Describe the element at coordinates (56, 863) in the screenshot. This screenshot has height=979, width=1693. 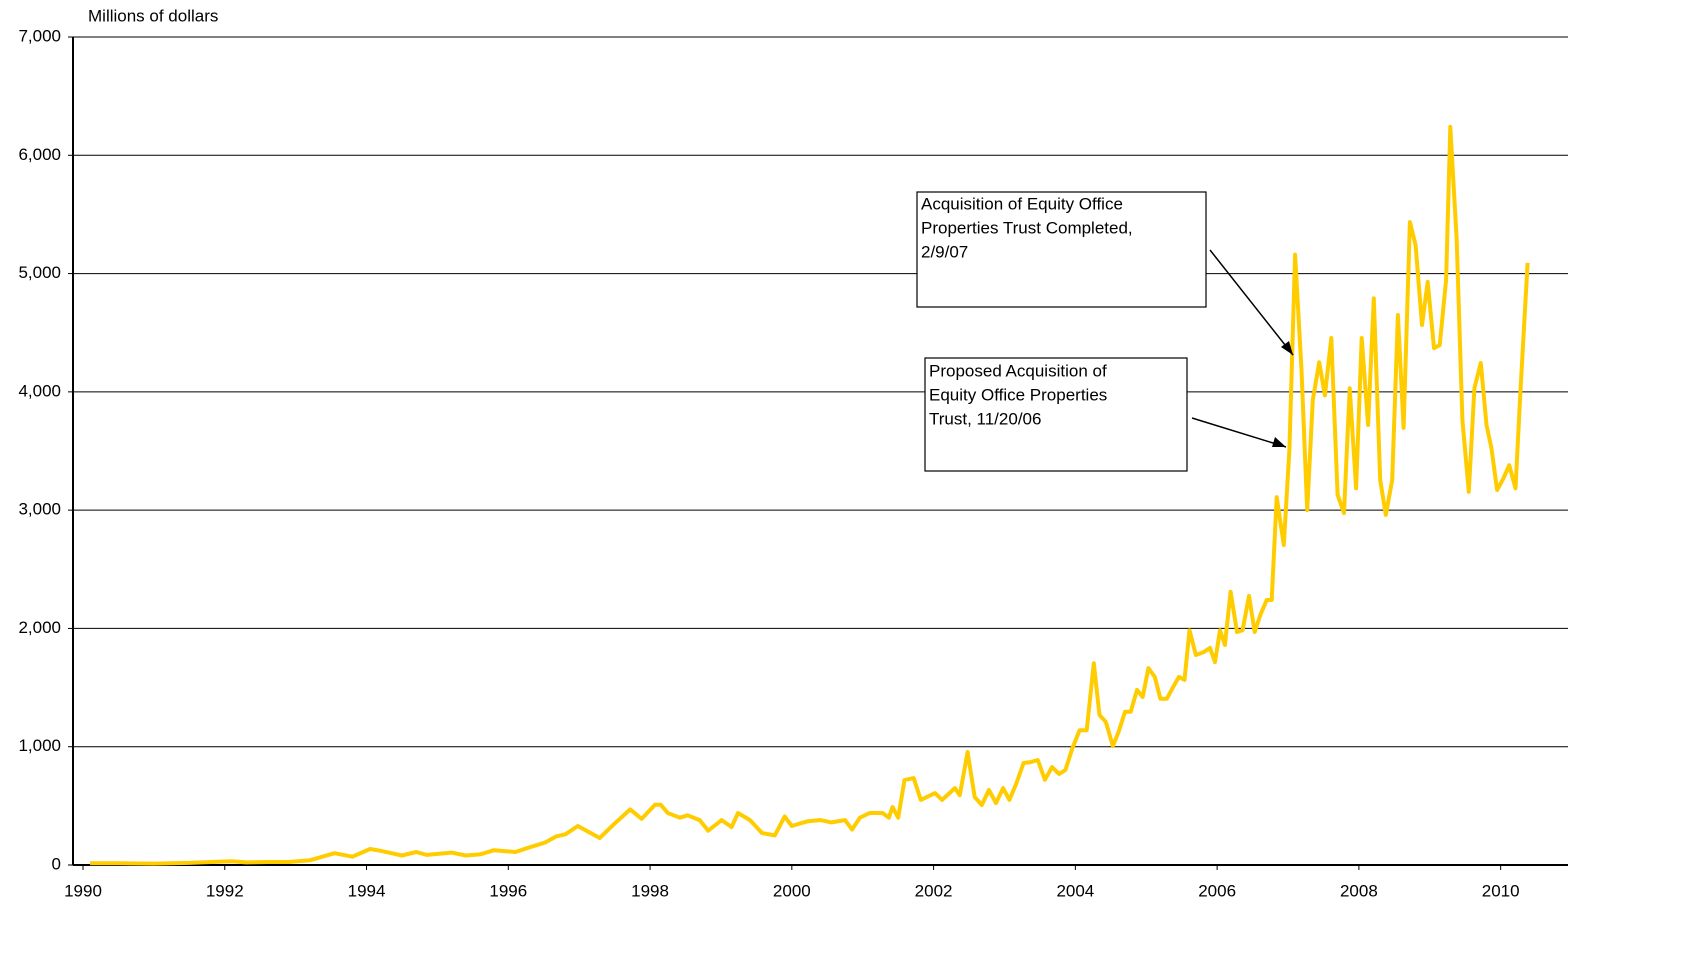
I see `y-tick-label: 0` at that location.